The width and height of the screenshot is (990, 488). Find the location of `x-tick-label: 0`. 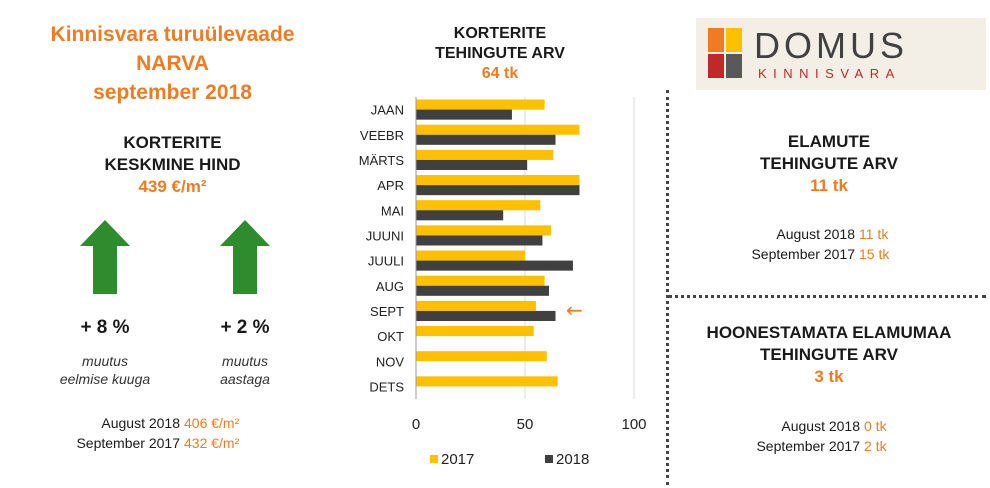

x-tick-label: 0 is located at coordinates (416, 424).